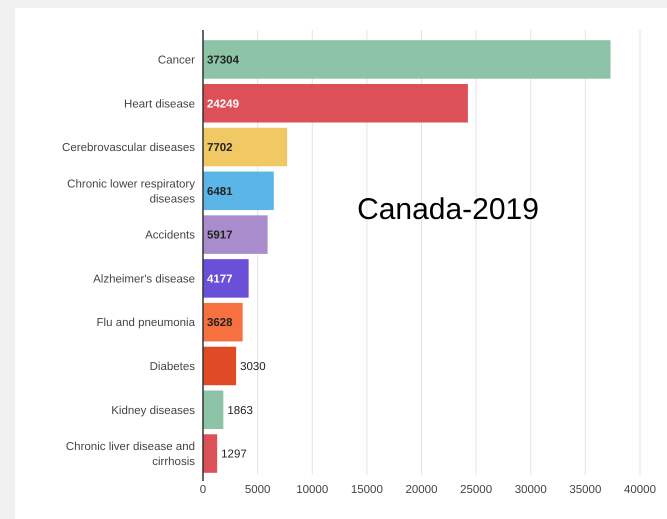 The image size is (667, 519). I want to click on data-label: 5917, so click(220, 236).